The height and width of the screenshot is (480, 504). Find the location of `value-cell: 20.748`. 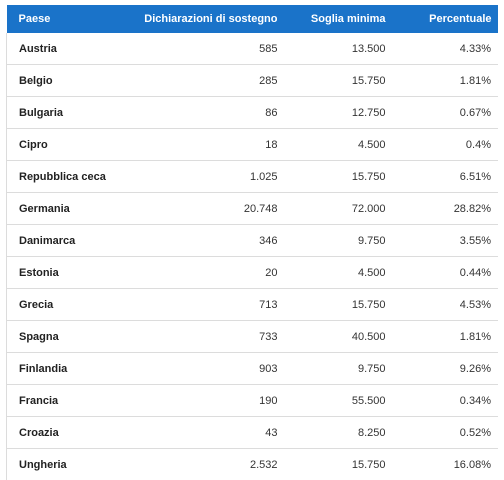

value-cell: 20.748 is located at coordinates (209, 208).